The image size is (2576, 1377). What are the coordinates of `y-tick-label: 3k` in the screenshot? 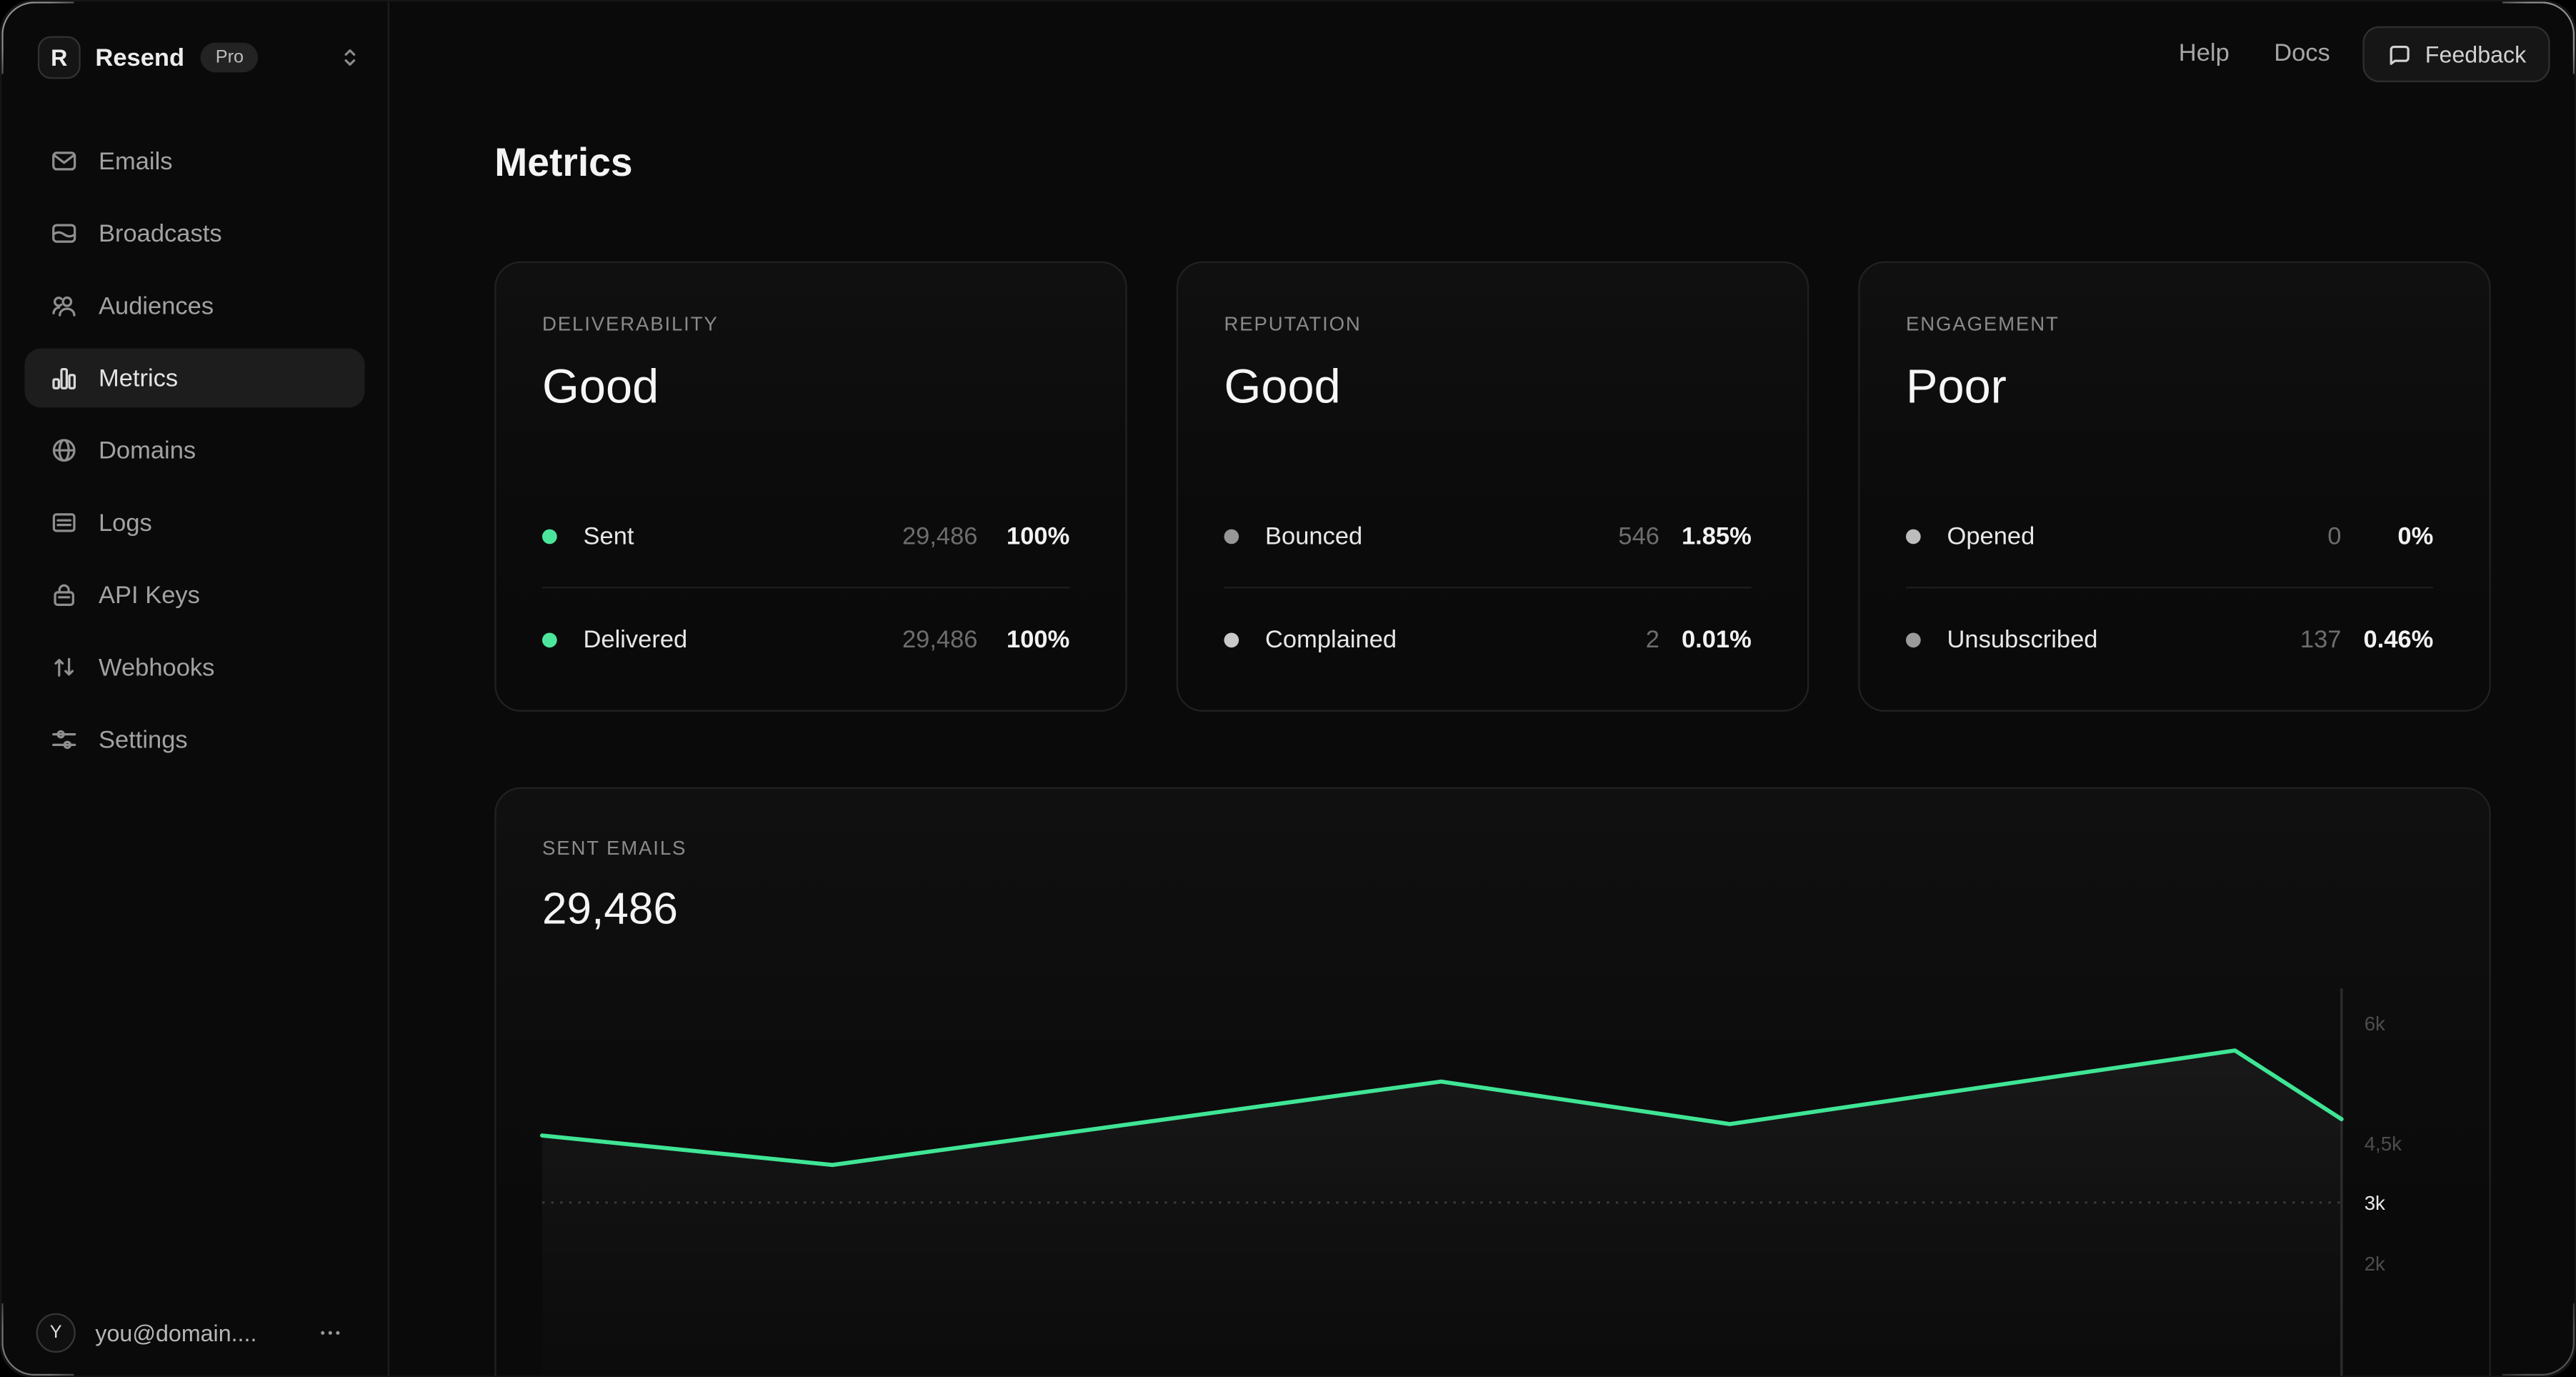 It's located at (2375, 1203).